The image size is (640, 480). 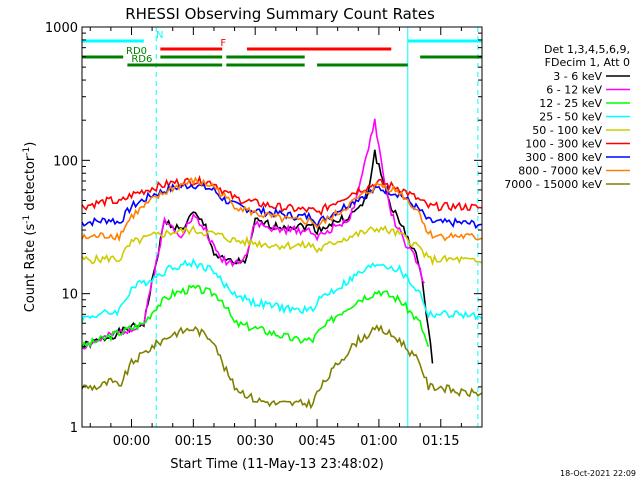 I want to click on y-axis-label-sup1: -1, so click(x=27, y=219).